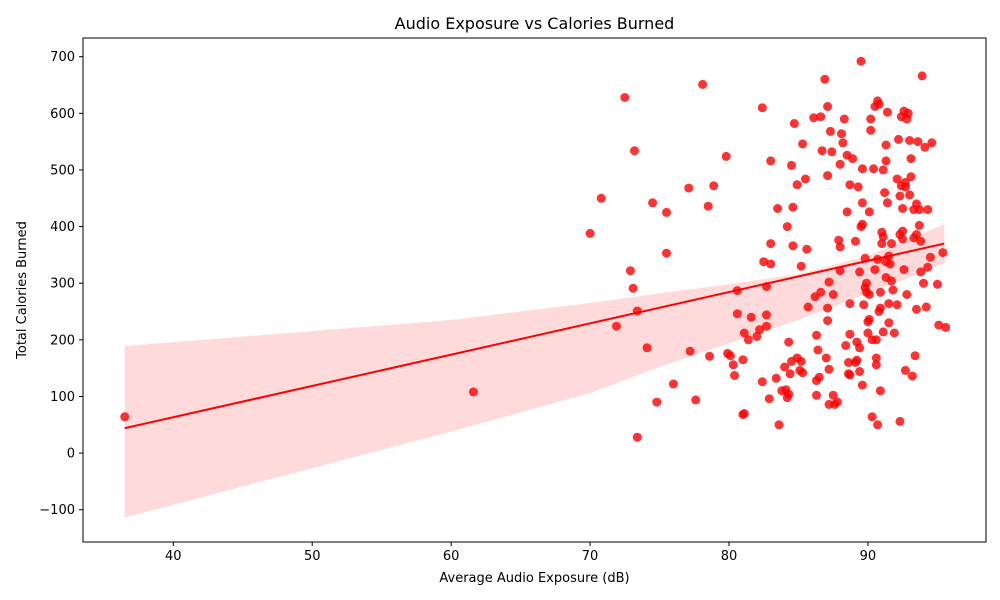 This screenshot has height=600, width=1000. Describe the element at coordinates (71, 454) in the screenshot. I see `y-tick-label: 0` at that location.